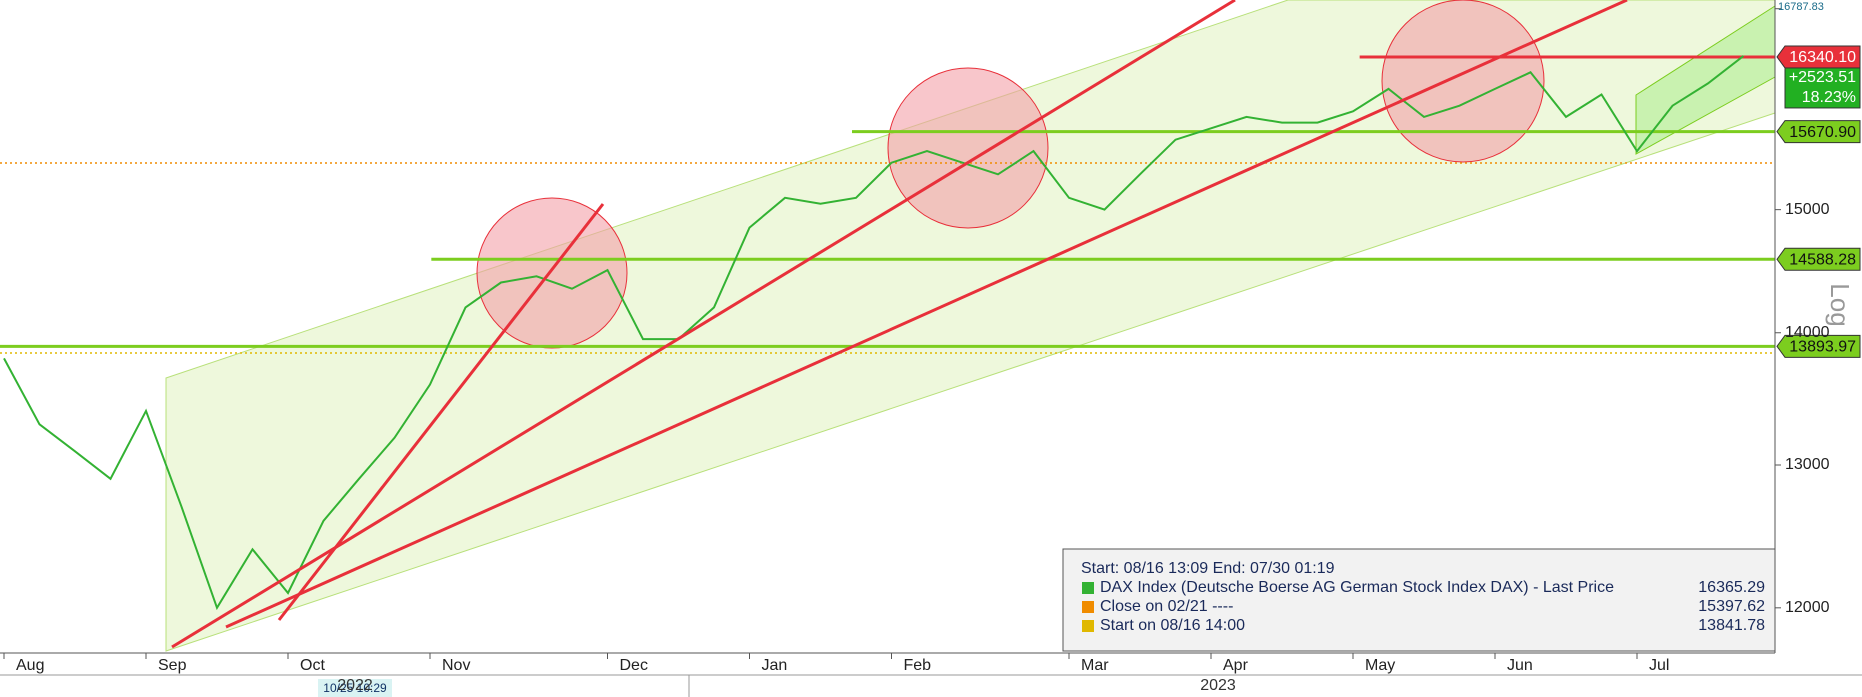 The image size is (1862, 697). I want to click on level-label: 13893.97, so click(1822, 347).